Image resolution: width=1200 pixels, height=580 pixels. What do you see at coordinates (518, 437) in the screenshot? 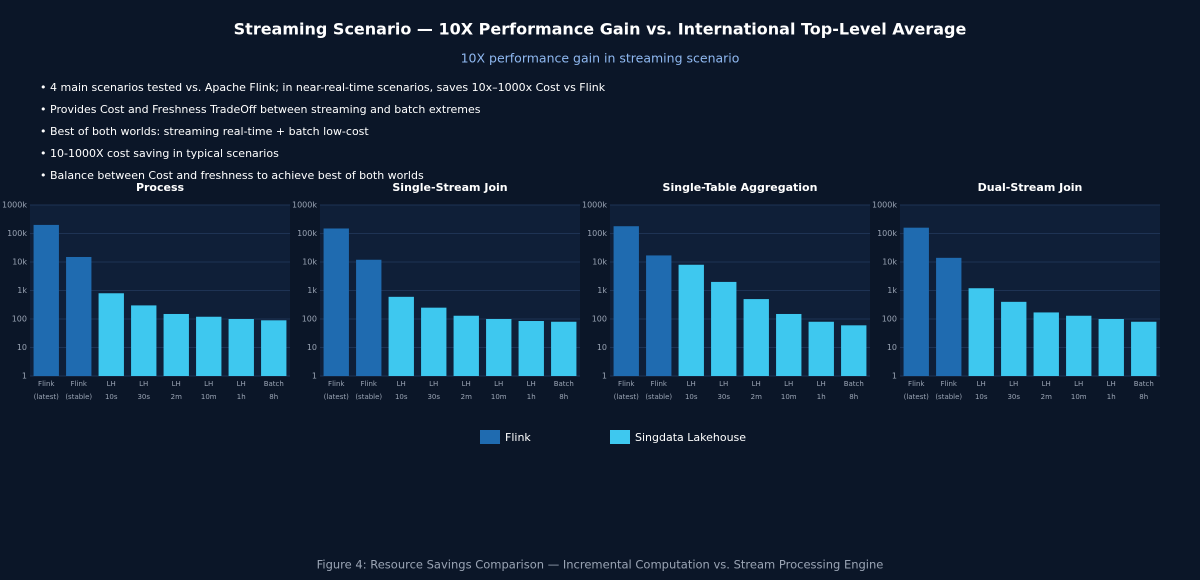
I see `legend-label: Flink` at bounding box center [518, 437].